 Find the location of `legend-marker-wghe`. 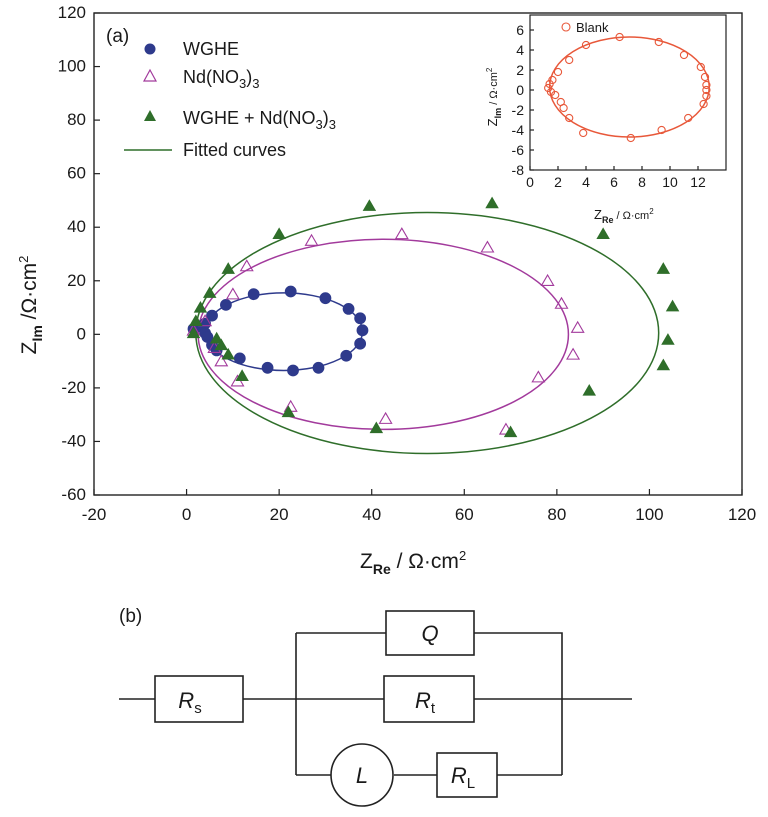

legend-marker-wghe is located at coordinates (150, 49).